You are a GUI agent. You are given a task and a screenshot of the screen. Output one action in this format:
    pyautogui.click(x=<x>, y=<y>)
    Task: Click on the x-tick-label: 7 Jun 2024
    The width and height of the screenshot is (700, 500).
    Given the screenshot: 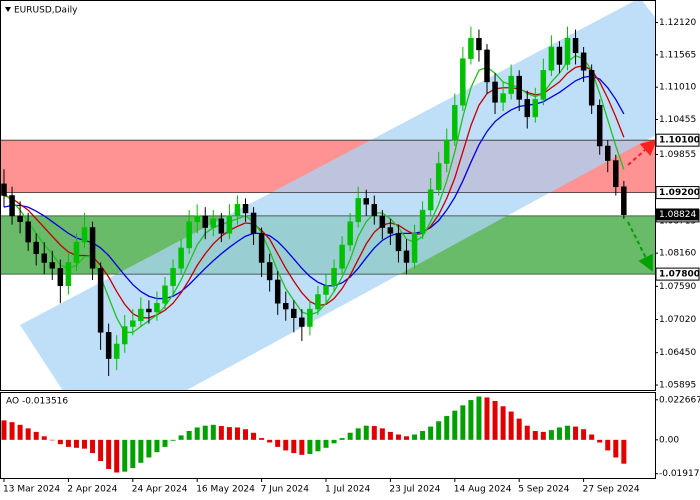 What is the action you would take?
    pyautogui.click(x=285, y=490)
    